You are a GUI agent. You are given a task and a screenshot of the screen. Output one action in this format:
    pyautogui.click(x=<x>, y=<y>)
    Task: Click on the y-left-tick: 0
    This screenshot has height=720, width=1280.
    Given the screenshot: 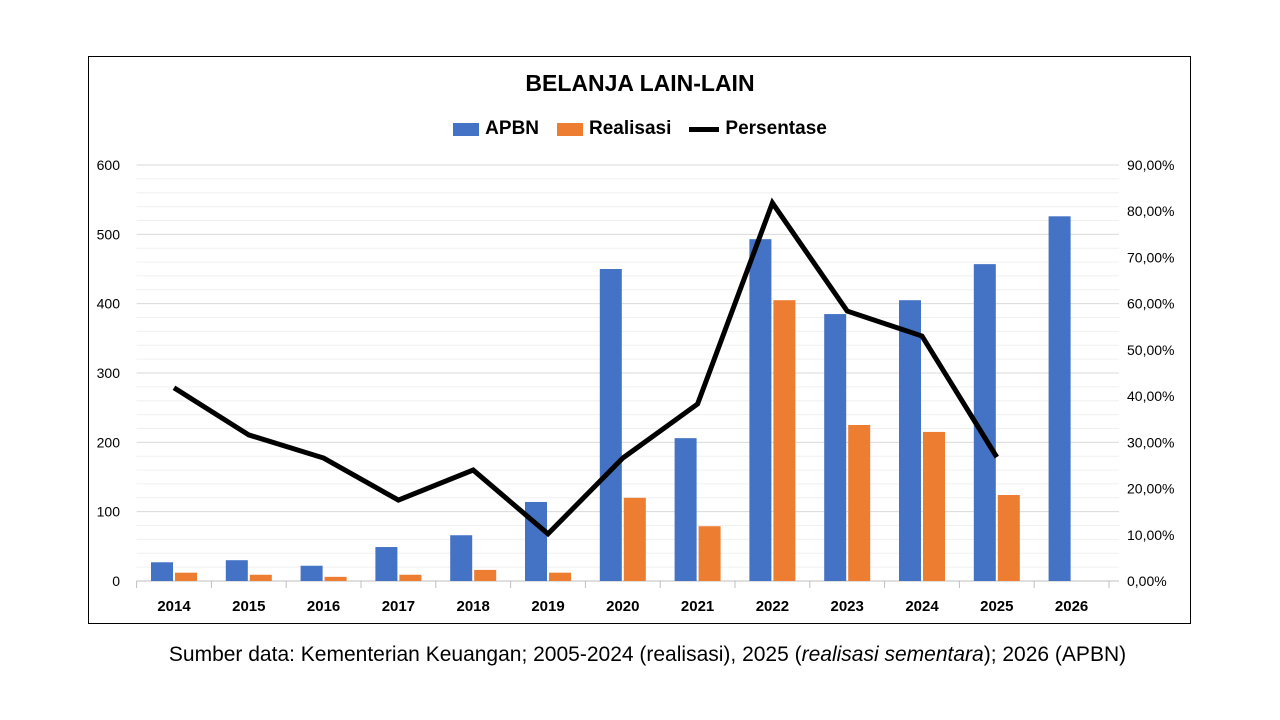 What is the action you would take?
    pyautogui.click(x=116, y=581)
    